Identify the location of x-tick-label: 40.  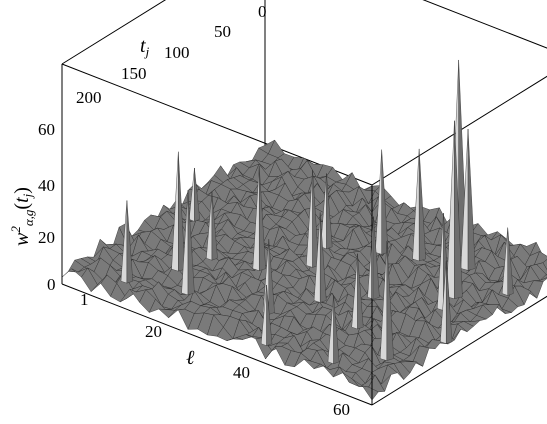
(241, 372).